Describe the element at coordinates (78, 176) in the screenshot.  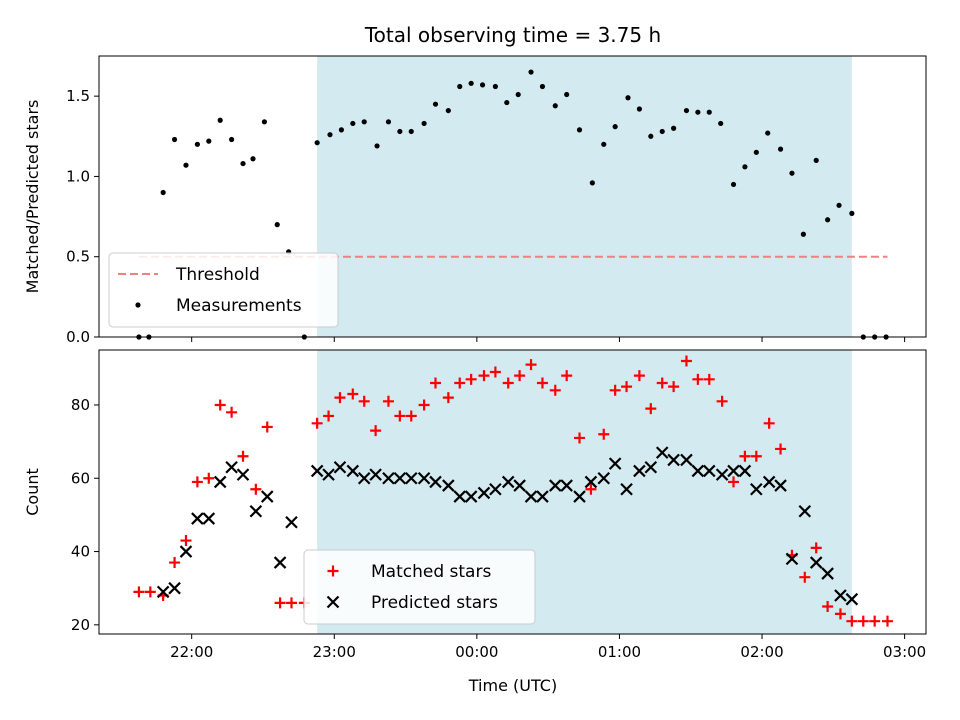
I see `y-tick-label: 1.0` at that location.